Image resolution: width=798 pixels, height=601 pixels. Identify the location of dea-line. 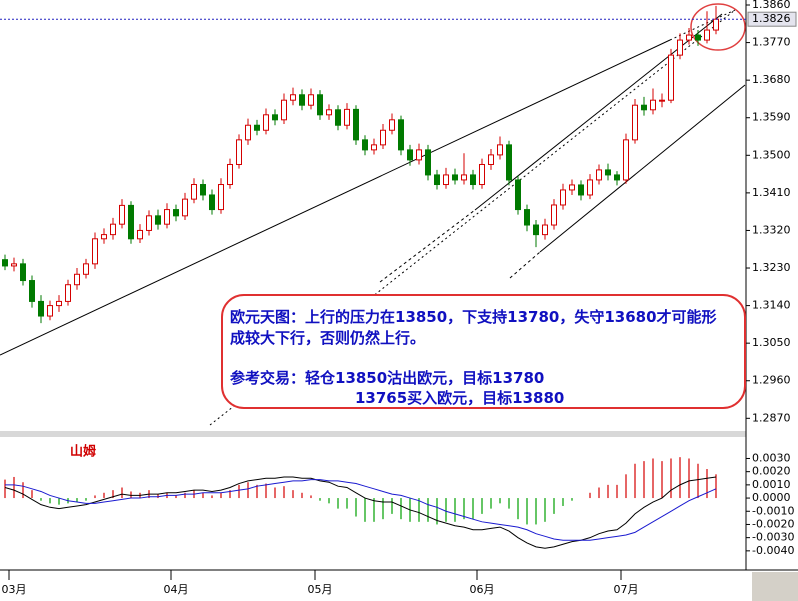
(361, 510).